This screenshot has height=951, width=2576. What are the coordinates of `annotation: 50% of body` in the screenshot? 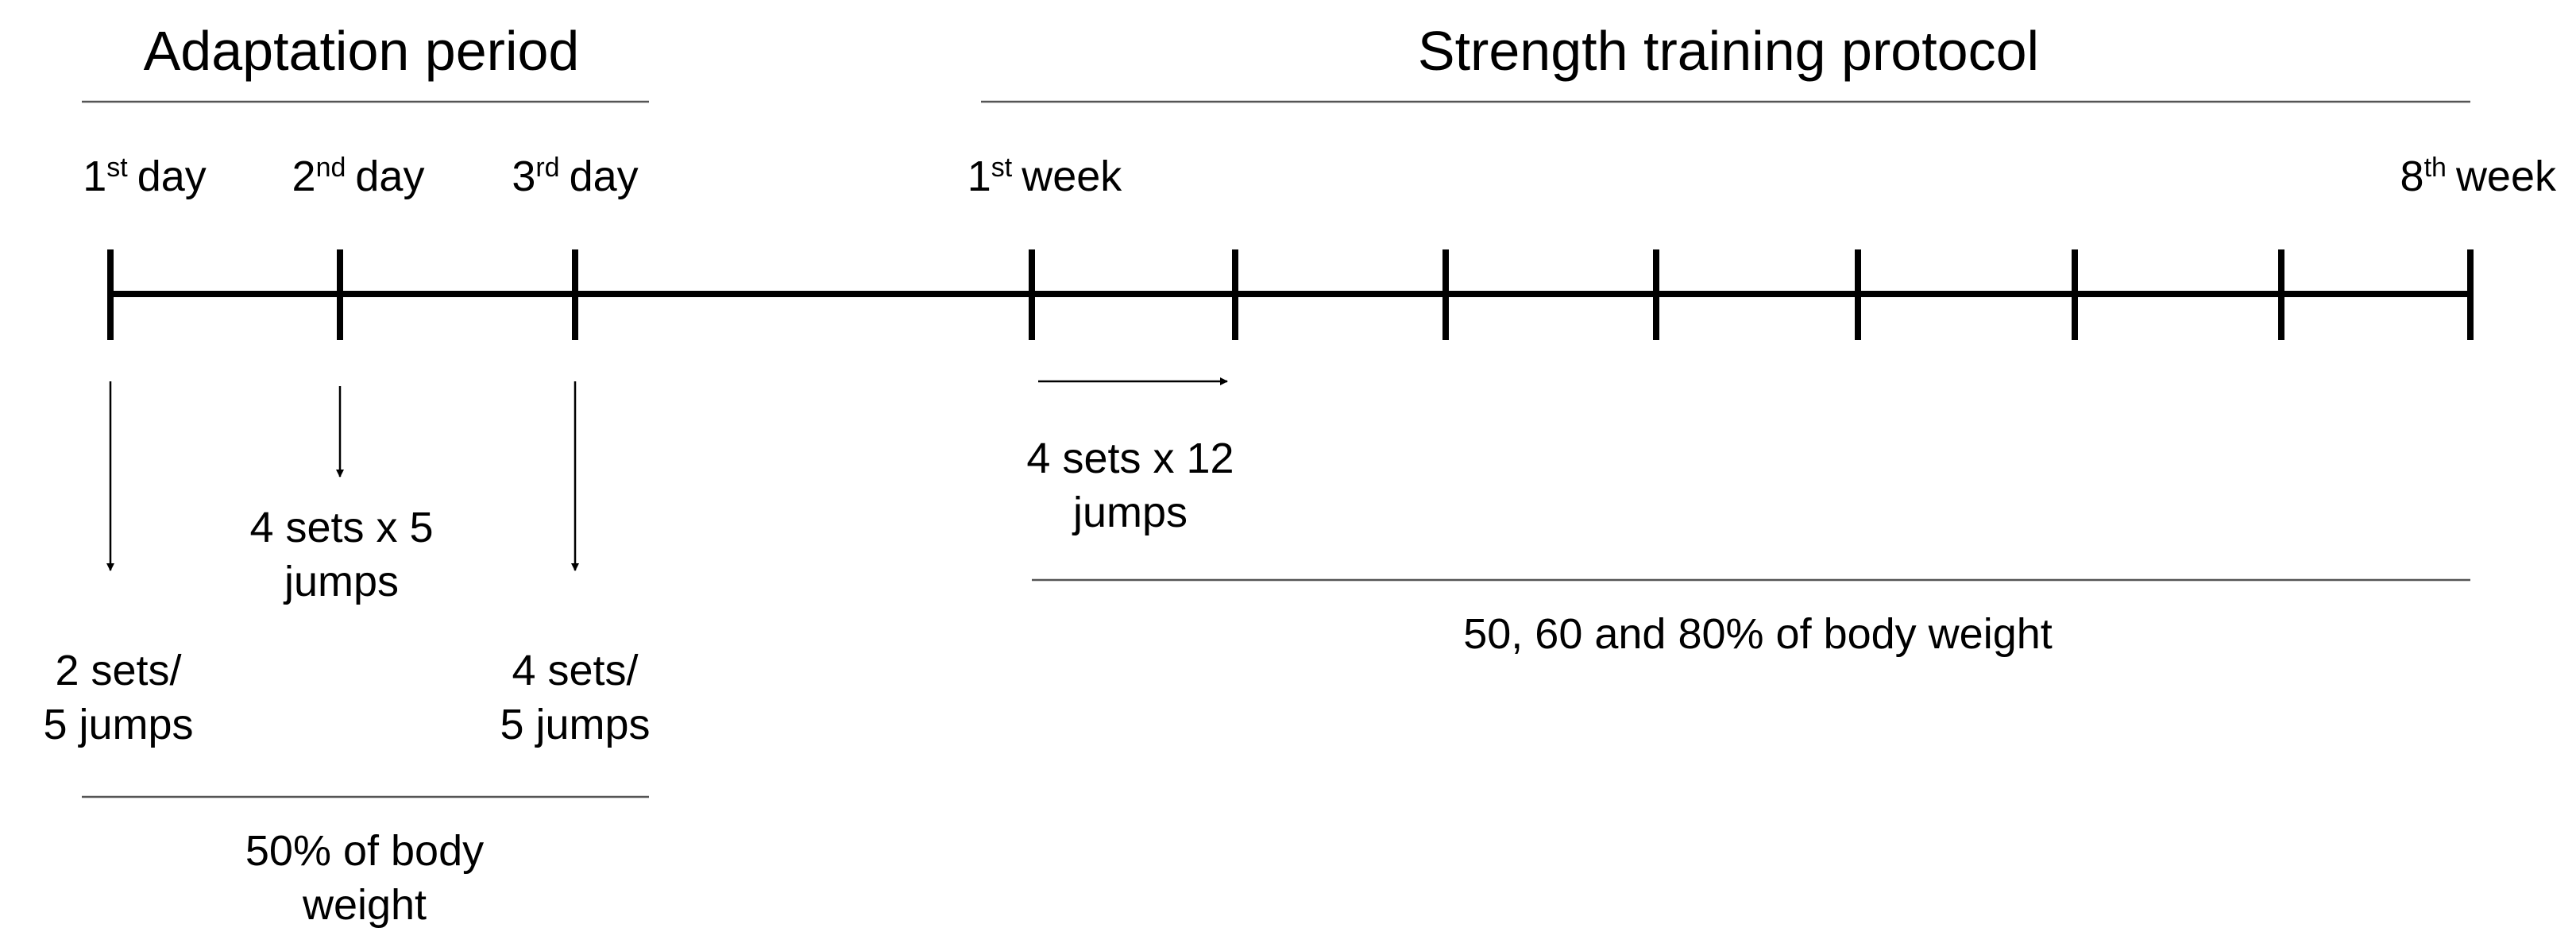 It's located at (364, 851).